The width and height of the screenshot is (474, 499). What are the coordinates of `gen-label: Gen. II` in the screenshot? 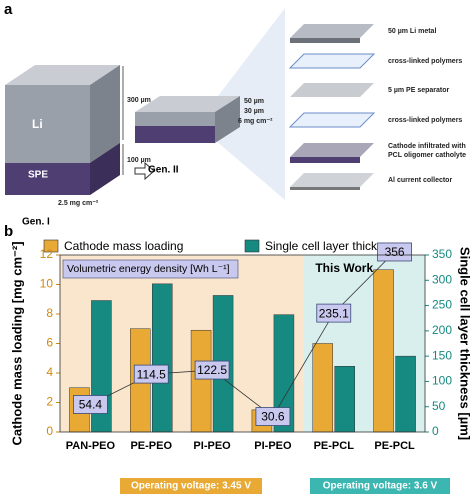 It's located at (163, 170).